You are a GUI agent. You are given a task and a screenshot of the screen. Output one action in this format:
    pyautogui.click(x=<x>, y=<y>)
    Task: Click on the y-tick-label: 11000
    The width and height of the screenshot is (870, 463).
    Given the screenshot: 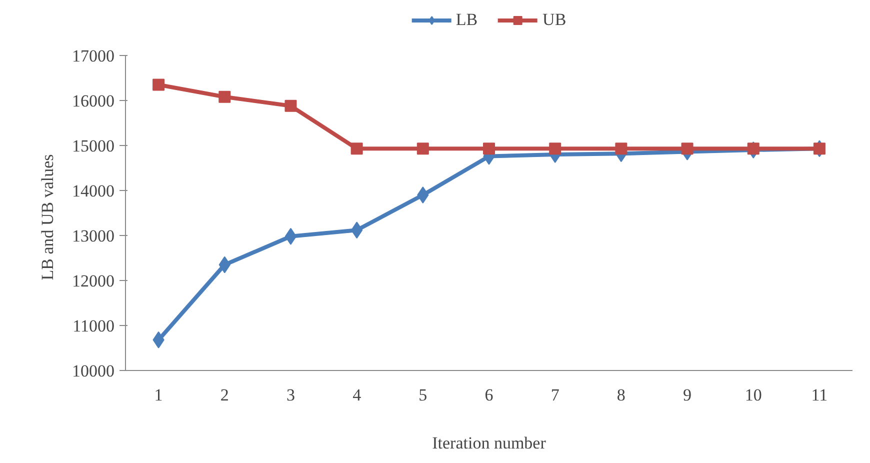 What is the action you would take?
    pyautogui.click(x=93, y=326)
    